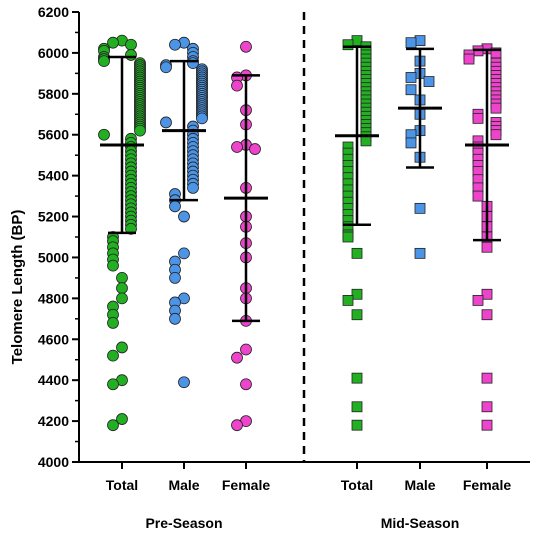 The width and height of the screenshot is (536, 536). Describe the element at coordinates (53, 380) in the screenshot. I see `y-tick-label: 4400` at that location.